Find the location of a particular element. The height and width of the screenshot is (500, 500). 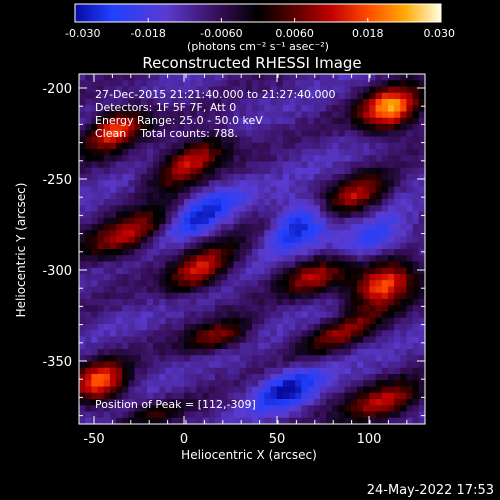

info-line-energy: Energy Range: 25.0 - 50.0 keV is located at coordinates (179, 120).